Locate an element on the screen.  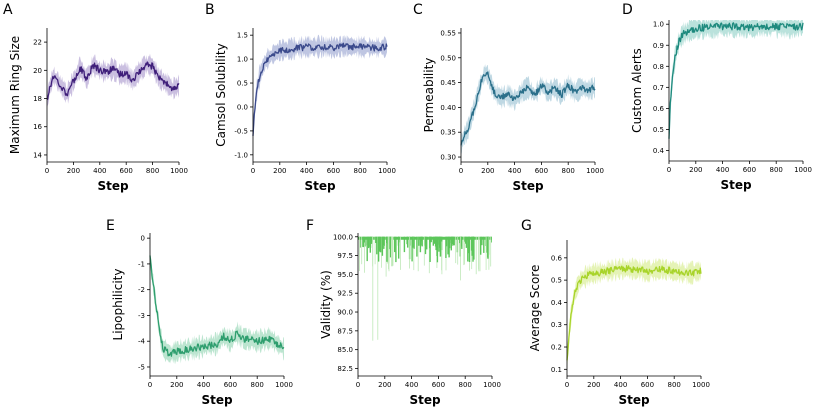
y-tick-label: 92.5 is located at coordinates (345, 294).